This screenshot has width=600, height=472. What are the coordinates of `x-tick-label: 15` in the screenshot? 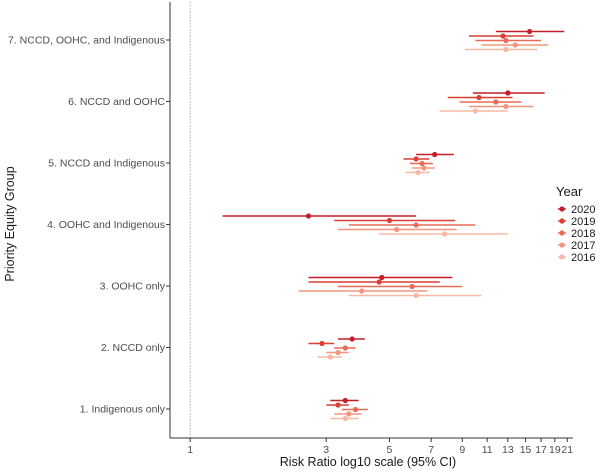 It's located at (526, 450).